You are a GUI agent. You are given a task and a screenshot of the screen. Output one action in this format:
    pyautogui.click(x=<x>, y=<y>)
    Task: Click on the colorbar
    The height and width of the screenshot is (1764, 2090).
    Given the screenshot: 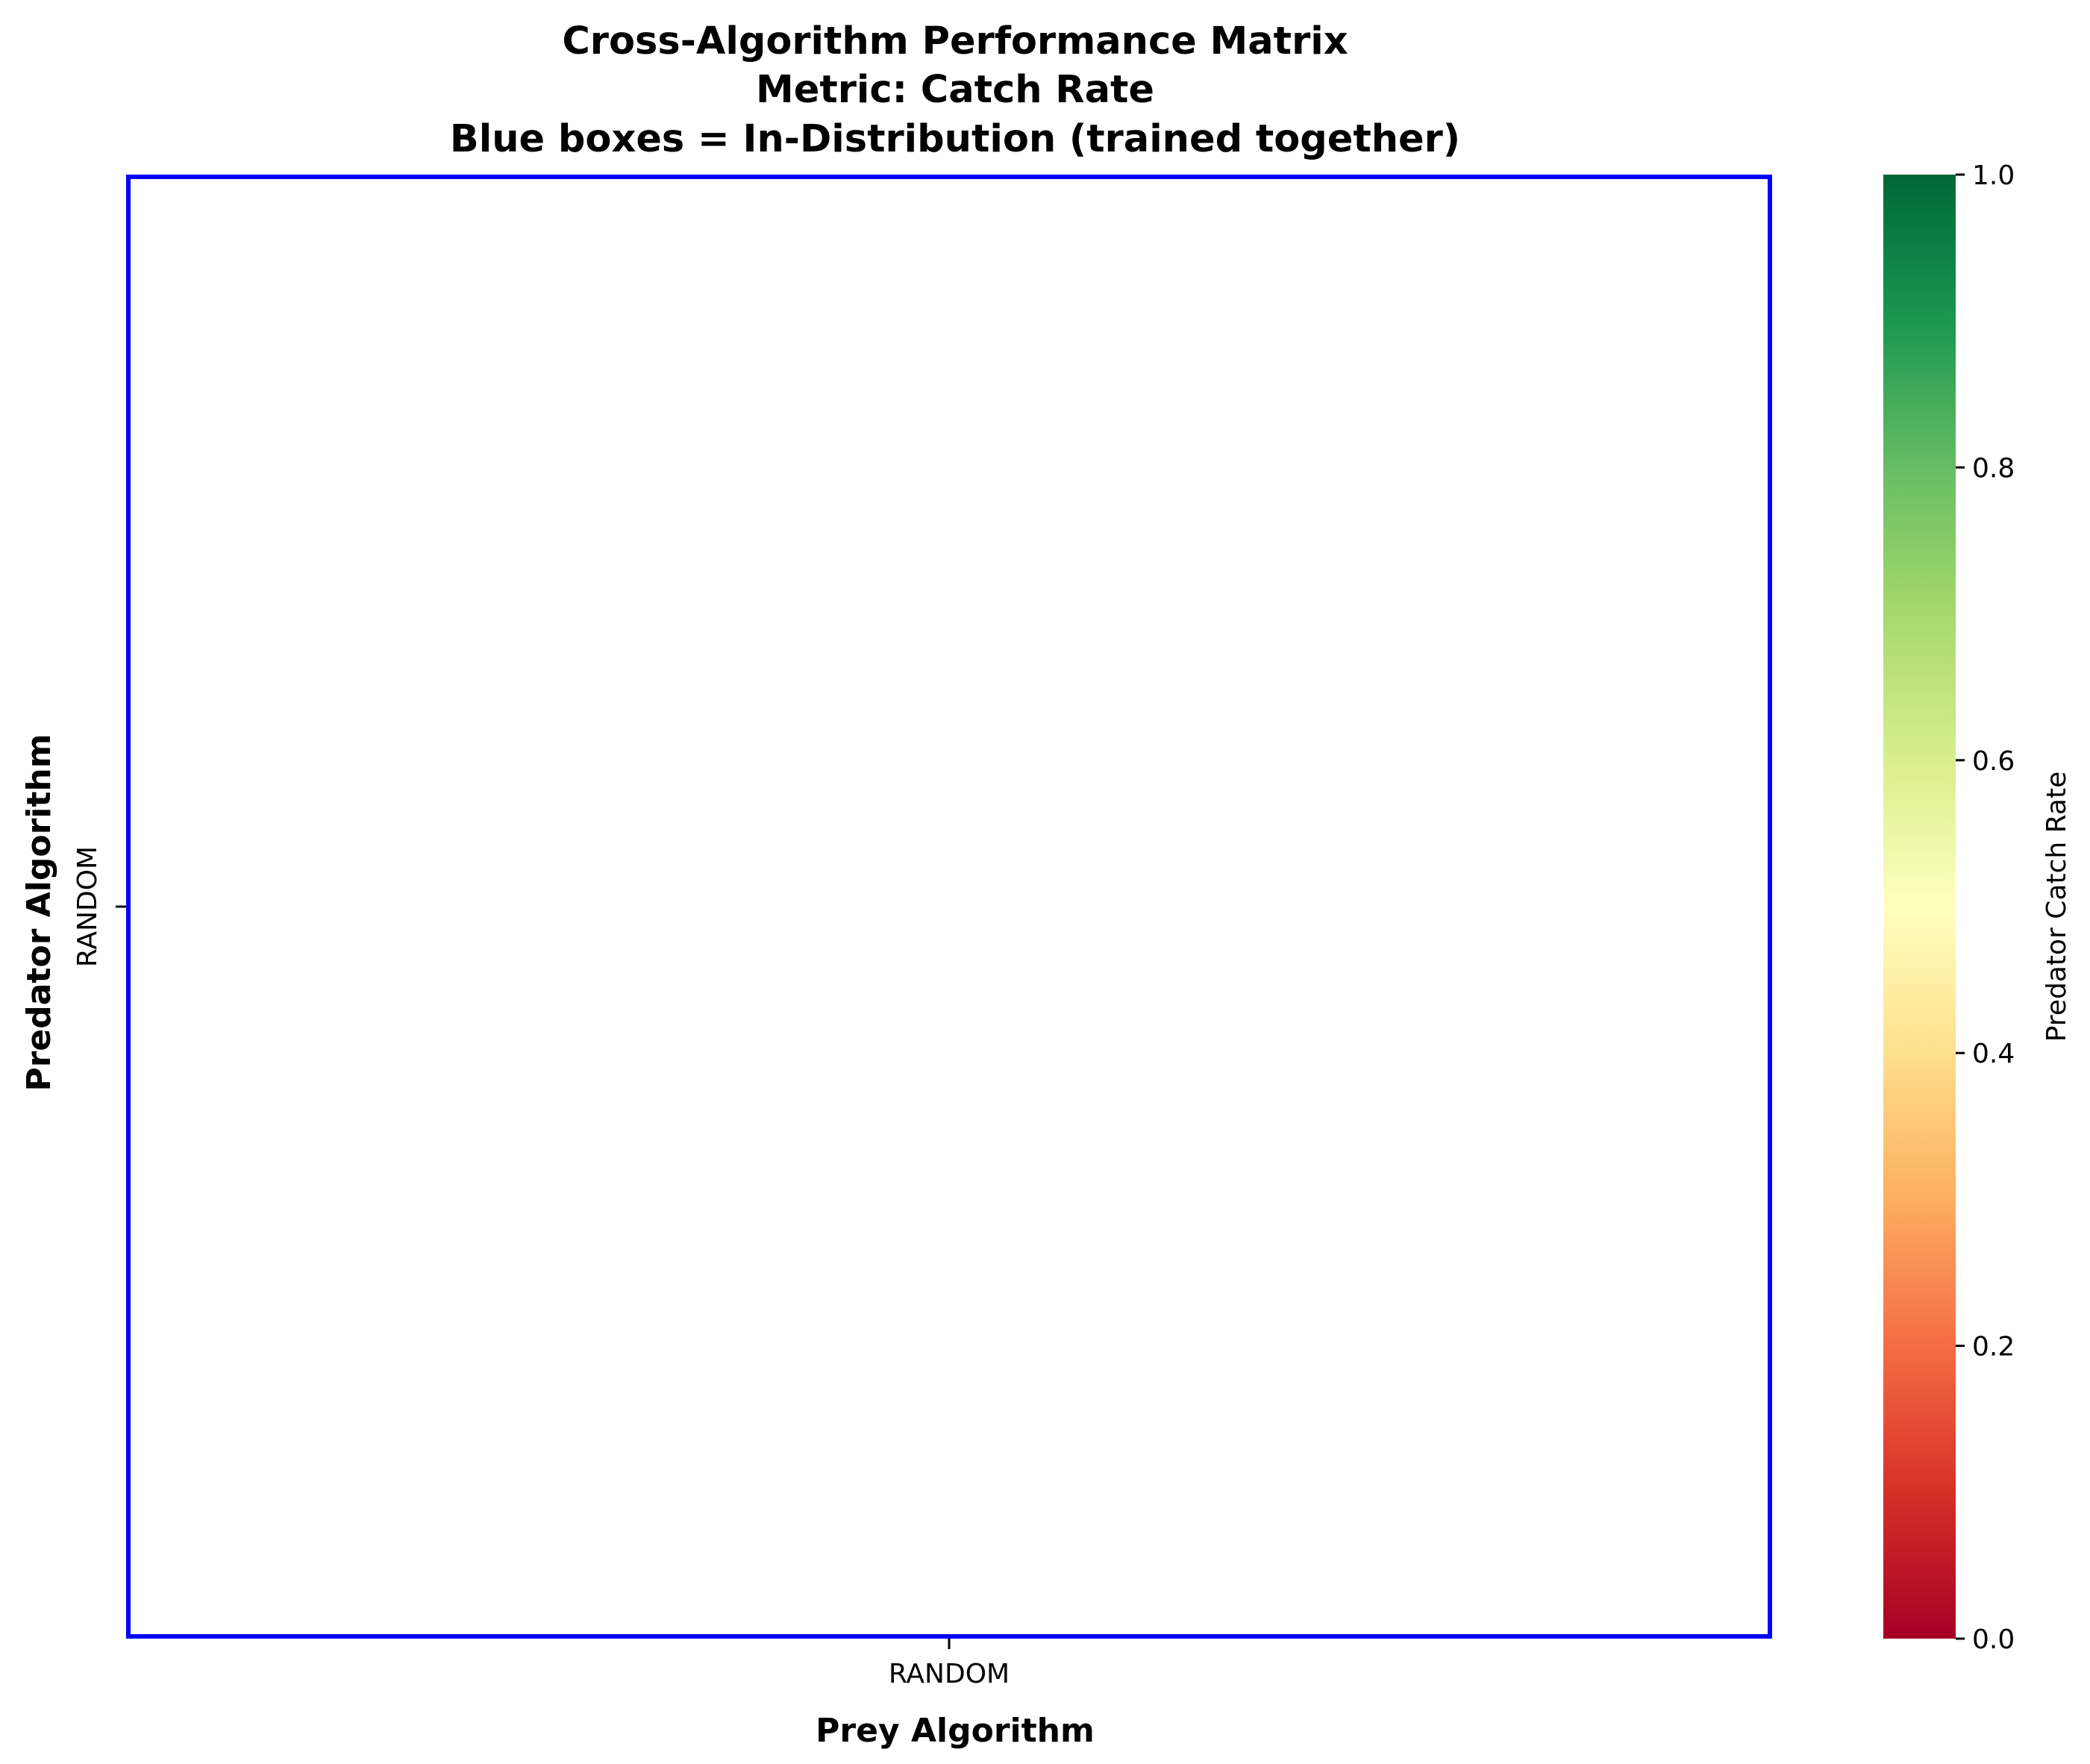 What is the action you would take?
    pyautogui.click(x=1920, y=907)
    